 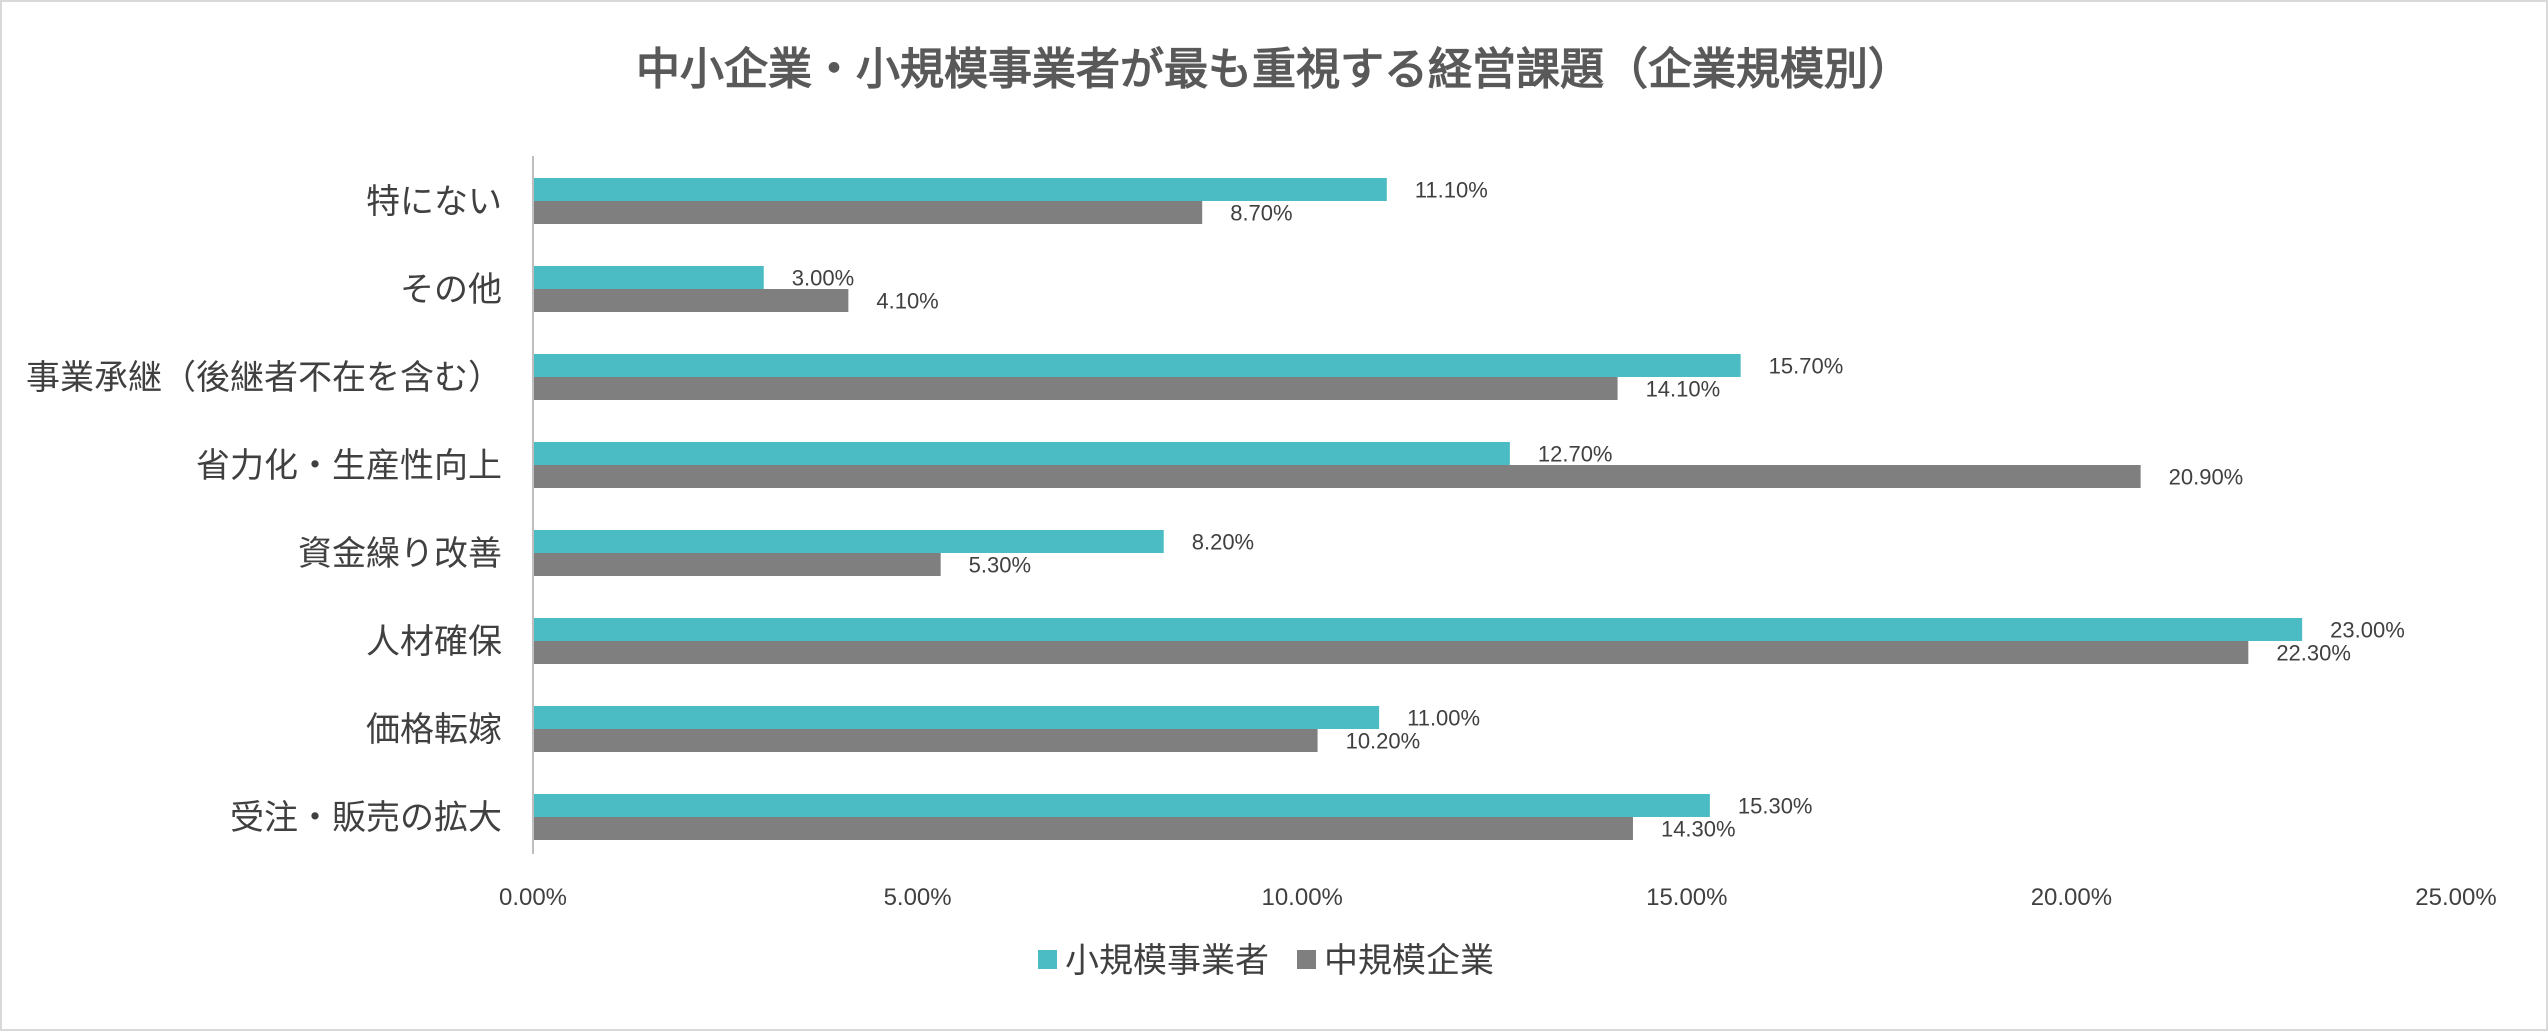 What do you see at coordinates (1698, 829) in the screenshot?
I see `data-label: 14.30%` at bounding box center [1698, 829].